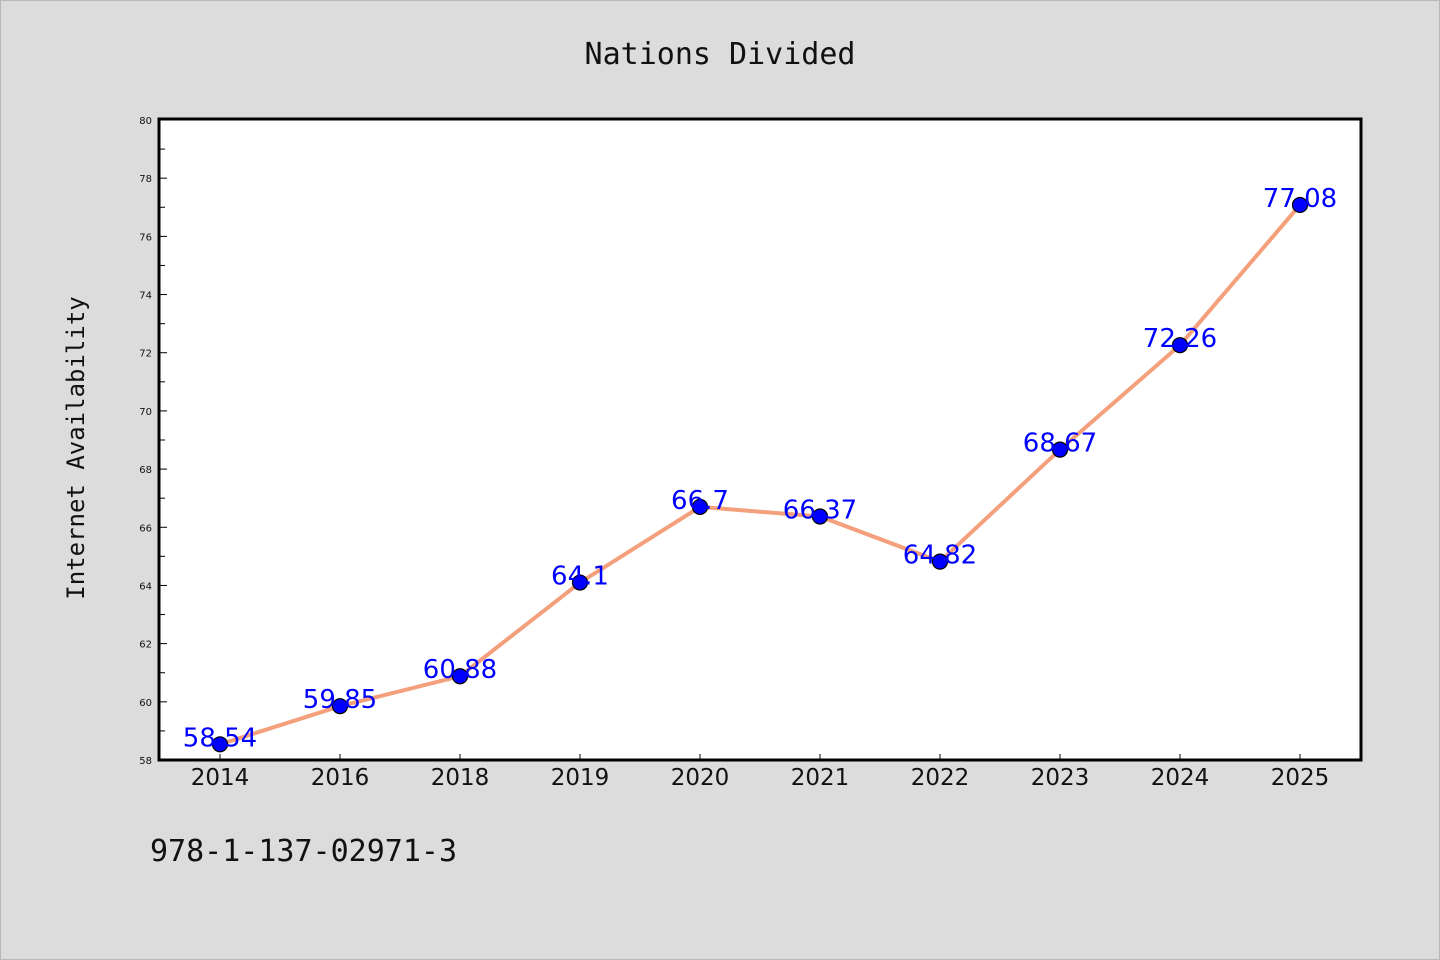  Describe the element at coordinates (145, 296) in the screenshot. I see `y-tick-label: 74` at that location.